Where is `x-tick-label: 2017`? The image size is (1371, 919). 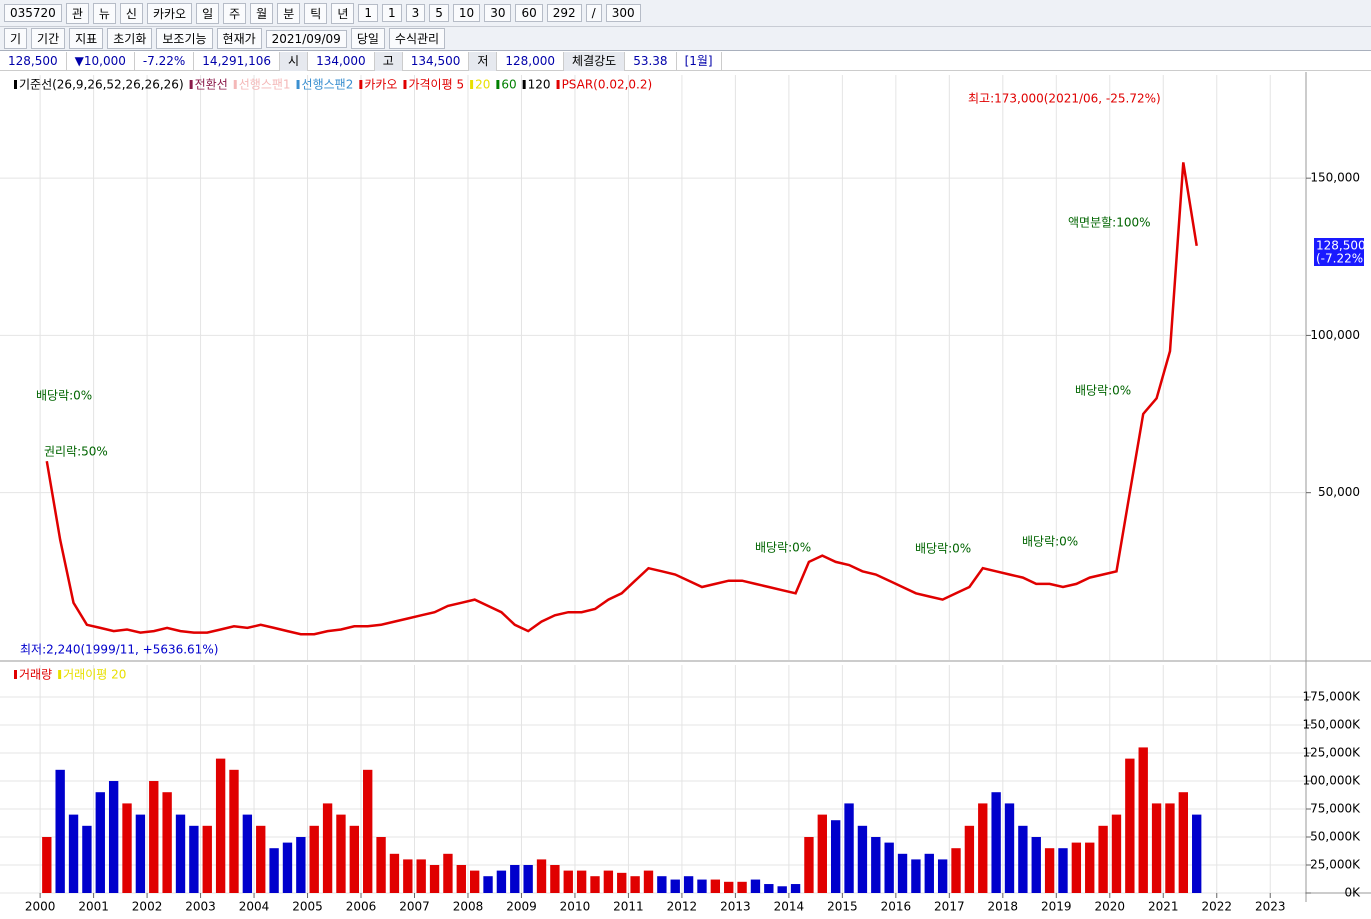 x-tick-label: 2017 is located at coordinates (949, 907).